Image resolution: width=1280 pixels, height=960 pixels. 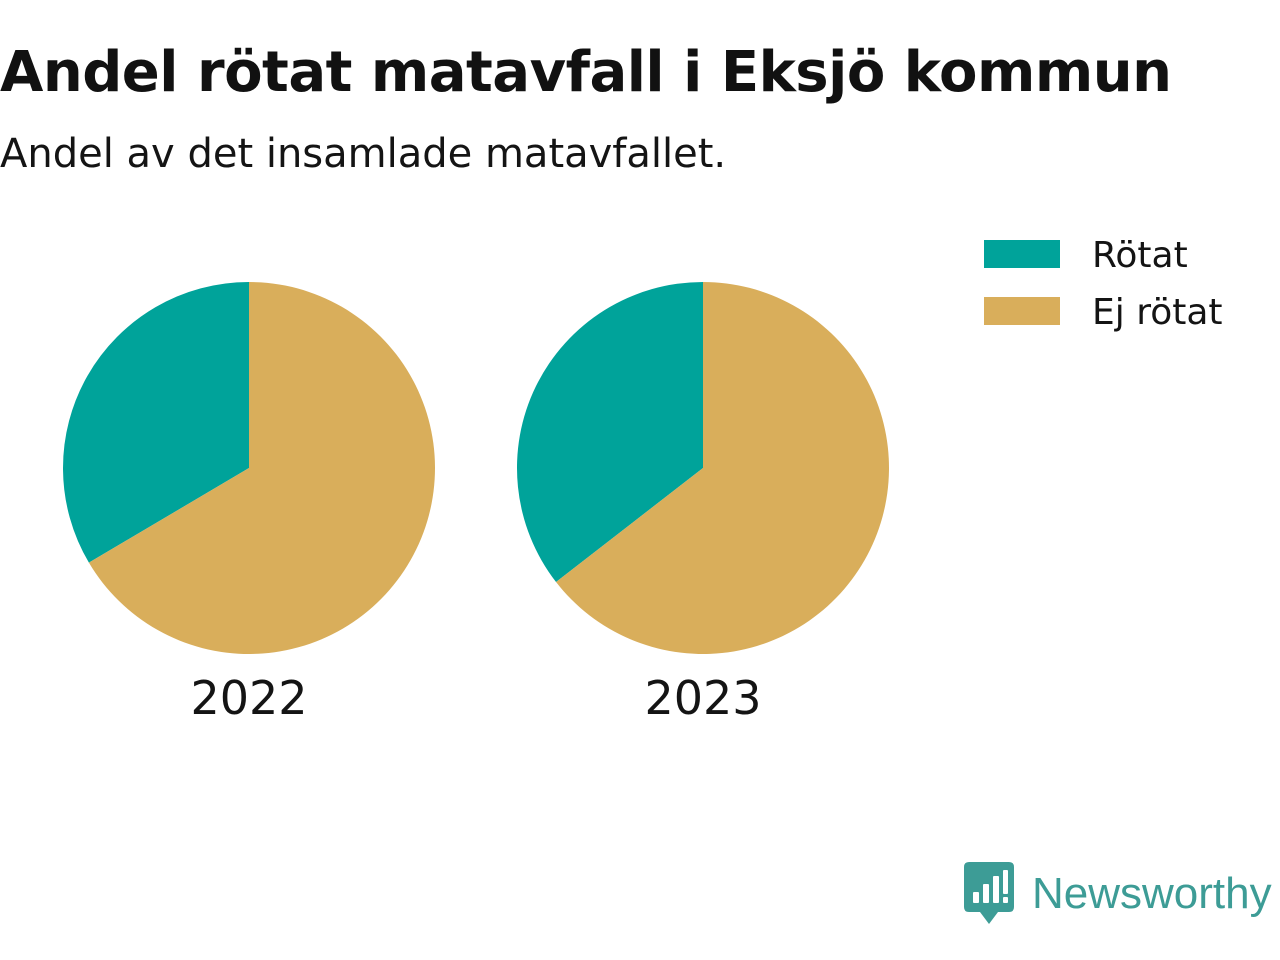 I want to click on pie-slice-2023-ej-rotat, so click(x=722, y=468).